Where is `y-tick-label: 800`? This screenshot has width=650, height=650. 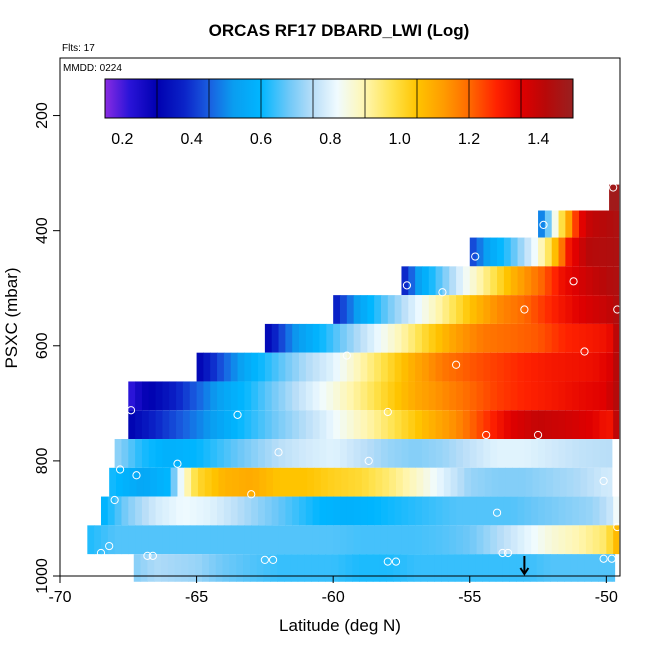
y-tick-label: 800 is located at coordinates (42, 460).